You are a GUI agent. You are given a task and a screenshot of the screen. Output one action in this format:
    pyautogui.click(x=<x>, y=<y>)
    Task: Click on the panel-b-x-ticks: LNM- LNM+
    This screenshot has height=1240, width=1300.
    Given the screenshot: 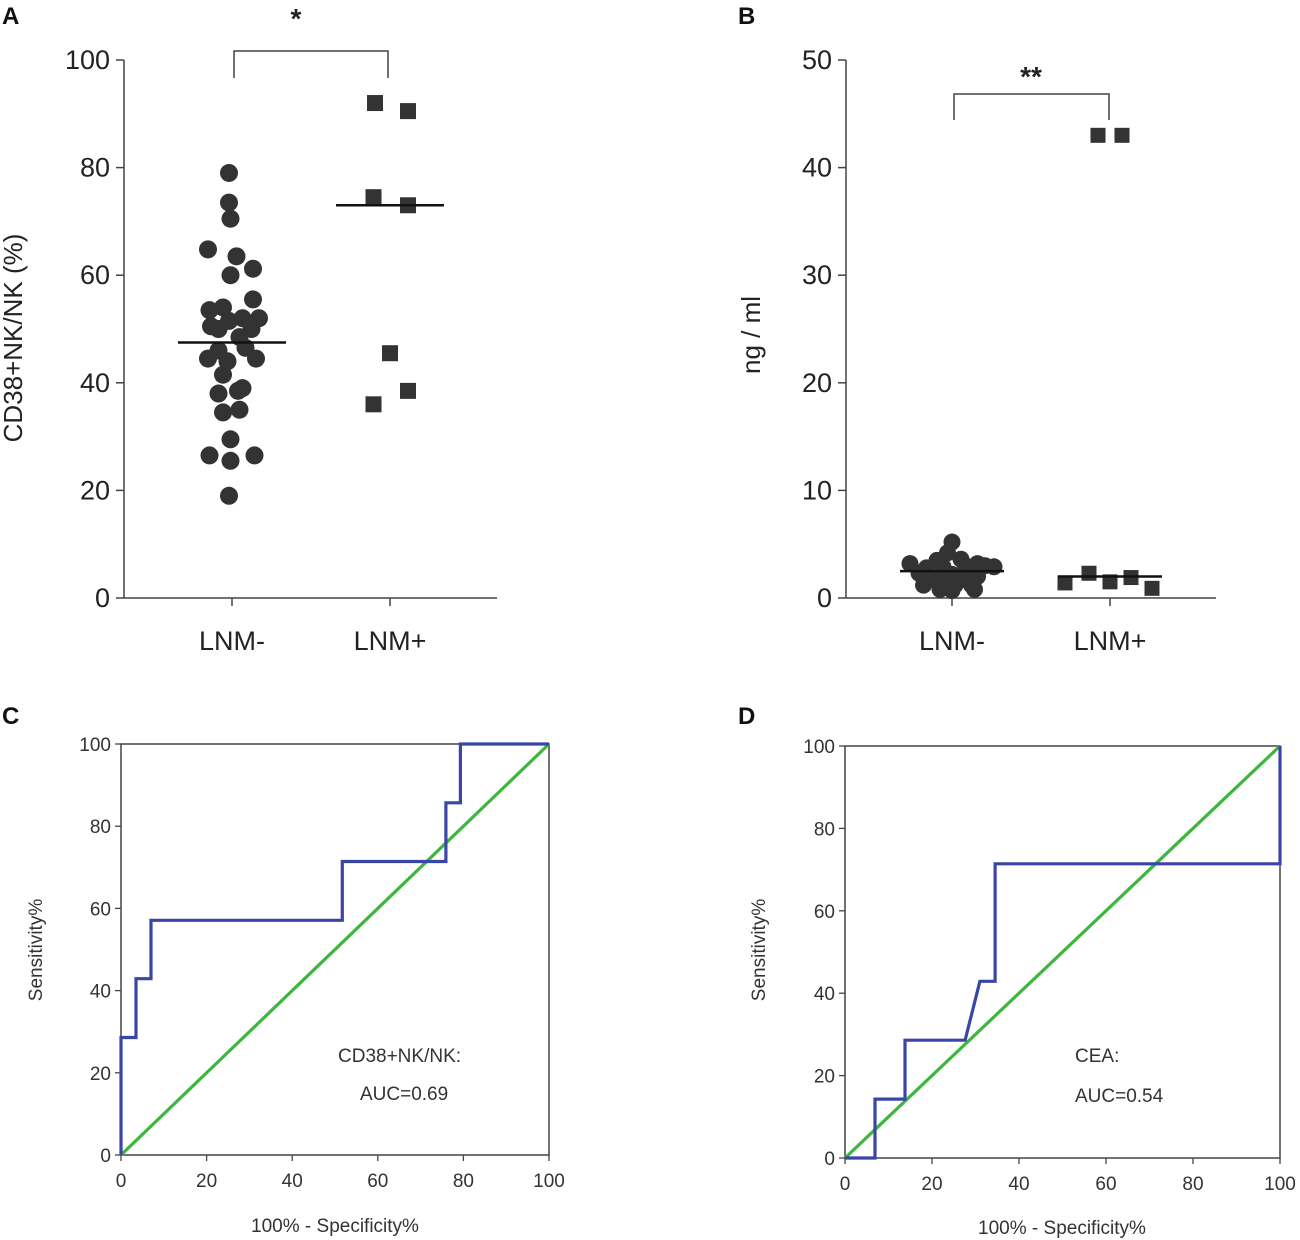 What is the action you would take?
    pyautogui.click(x=1032, y=627)
    